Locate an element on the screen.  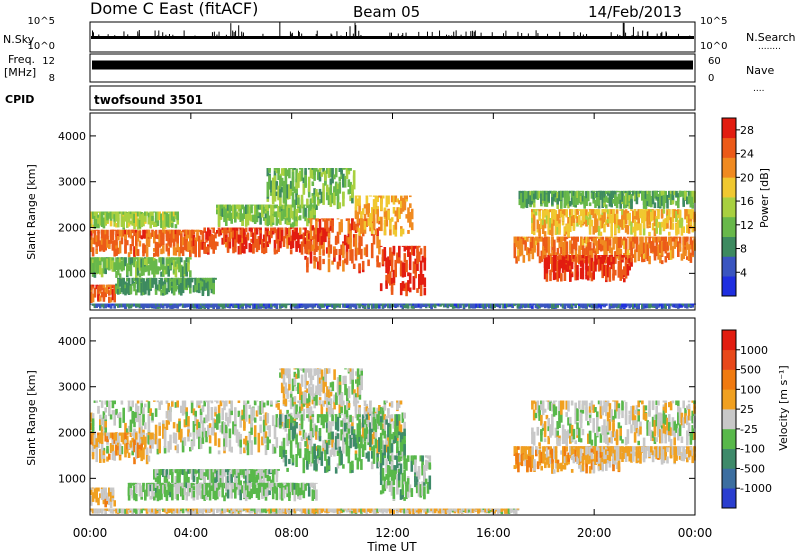
colorbar-segment is located at coordinates (729, 286).